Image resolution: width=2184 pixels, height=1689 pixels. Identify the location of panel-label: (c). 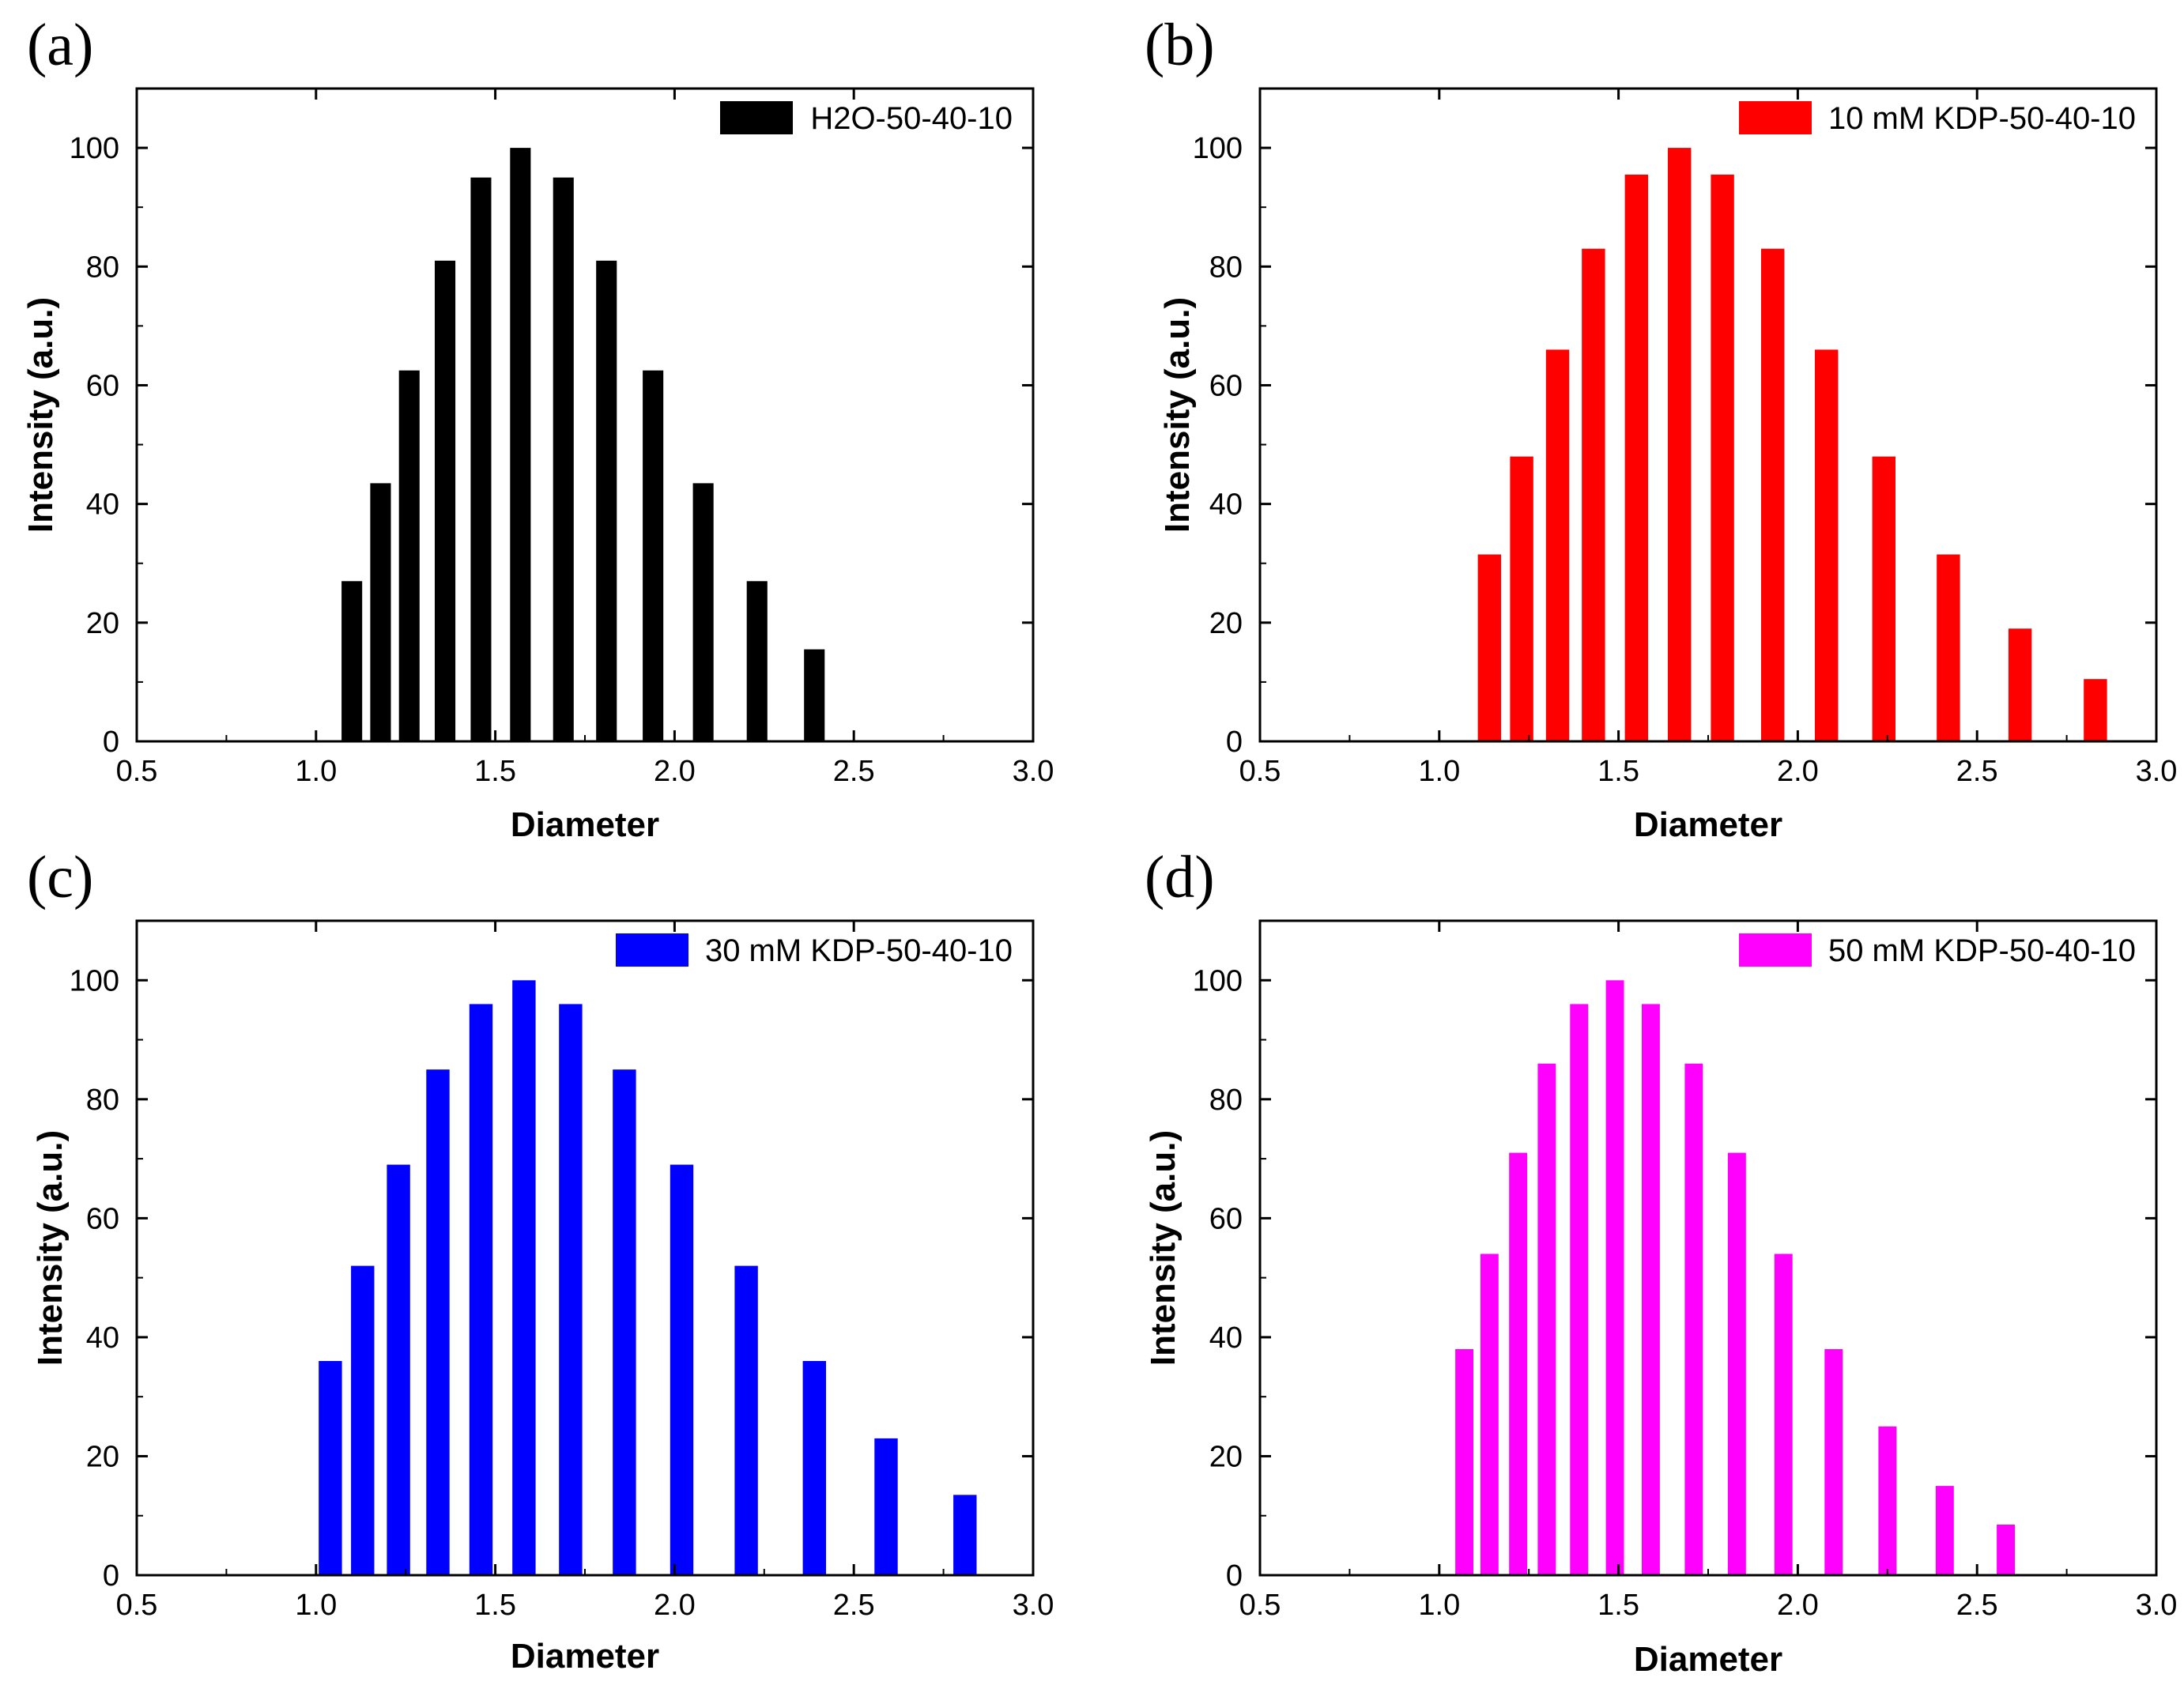
(60, 877).